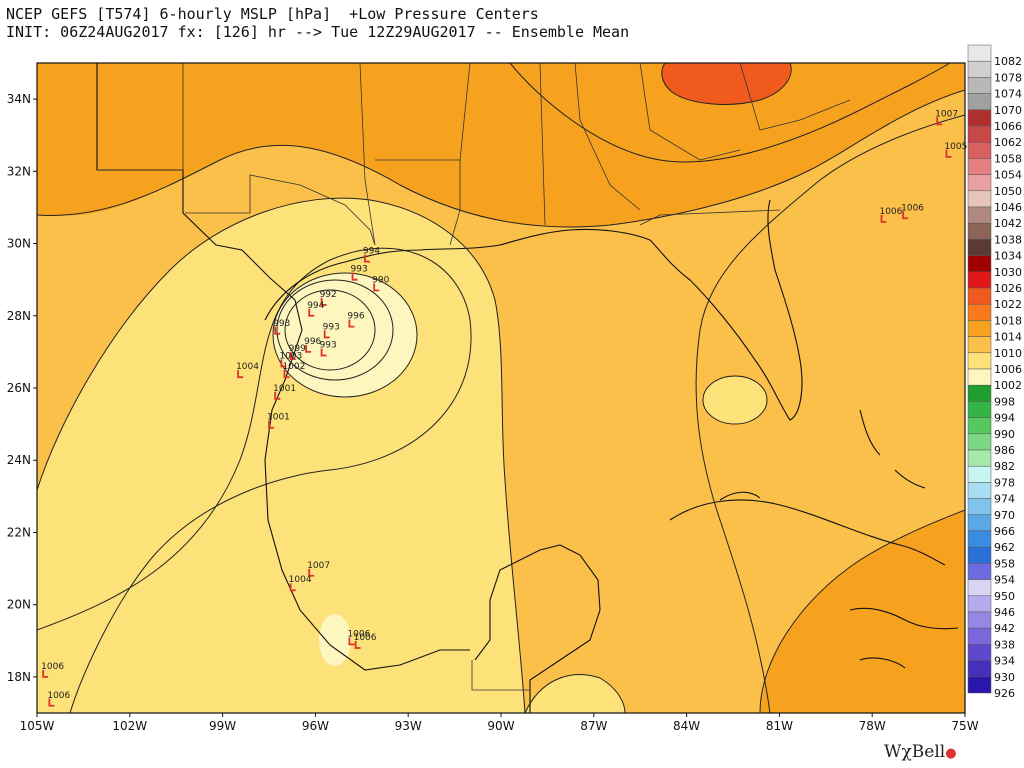 The width and height of the screenshot is (1024, 768). What do you see at coordinates (1008, 223) in the screenshot?
I see `colorbar-label: 1042` at bounding box center [1008, 223].